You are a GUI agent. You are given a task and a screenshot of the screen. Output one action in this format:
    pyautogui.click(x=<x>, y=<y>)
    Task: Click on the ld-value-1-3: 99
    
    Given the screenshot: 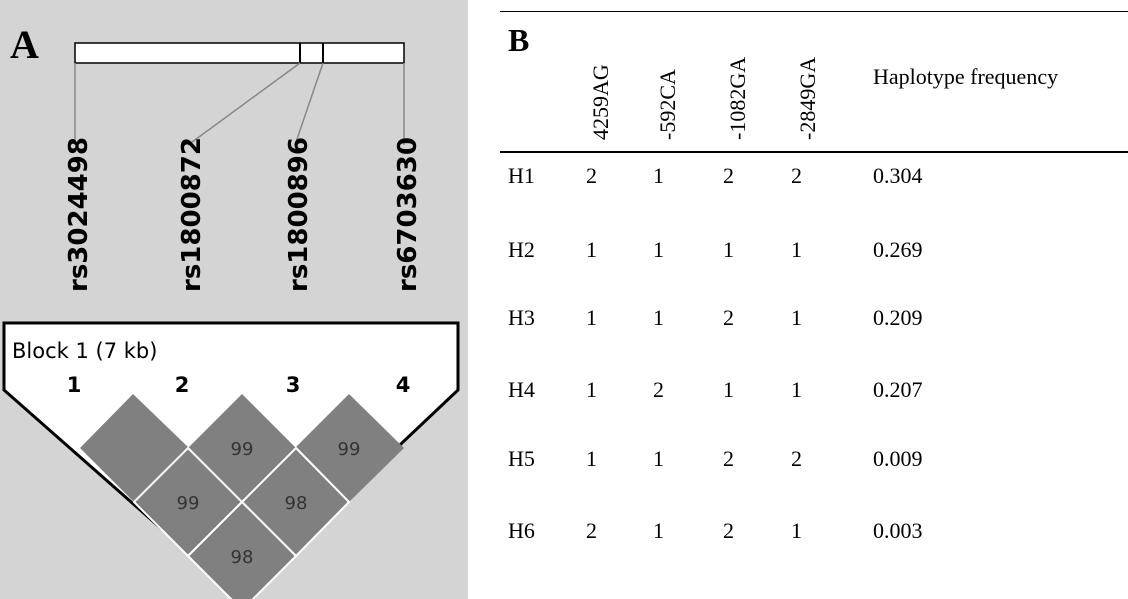 What is the action you would take?
    pyautogui.click(x=188, y=503)
    